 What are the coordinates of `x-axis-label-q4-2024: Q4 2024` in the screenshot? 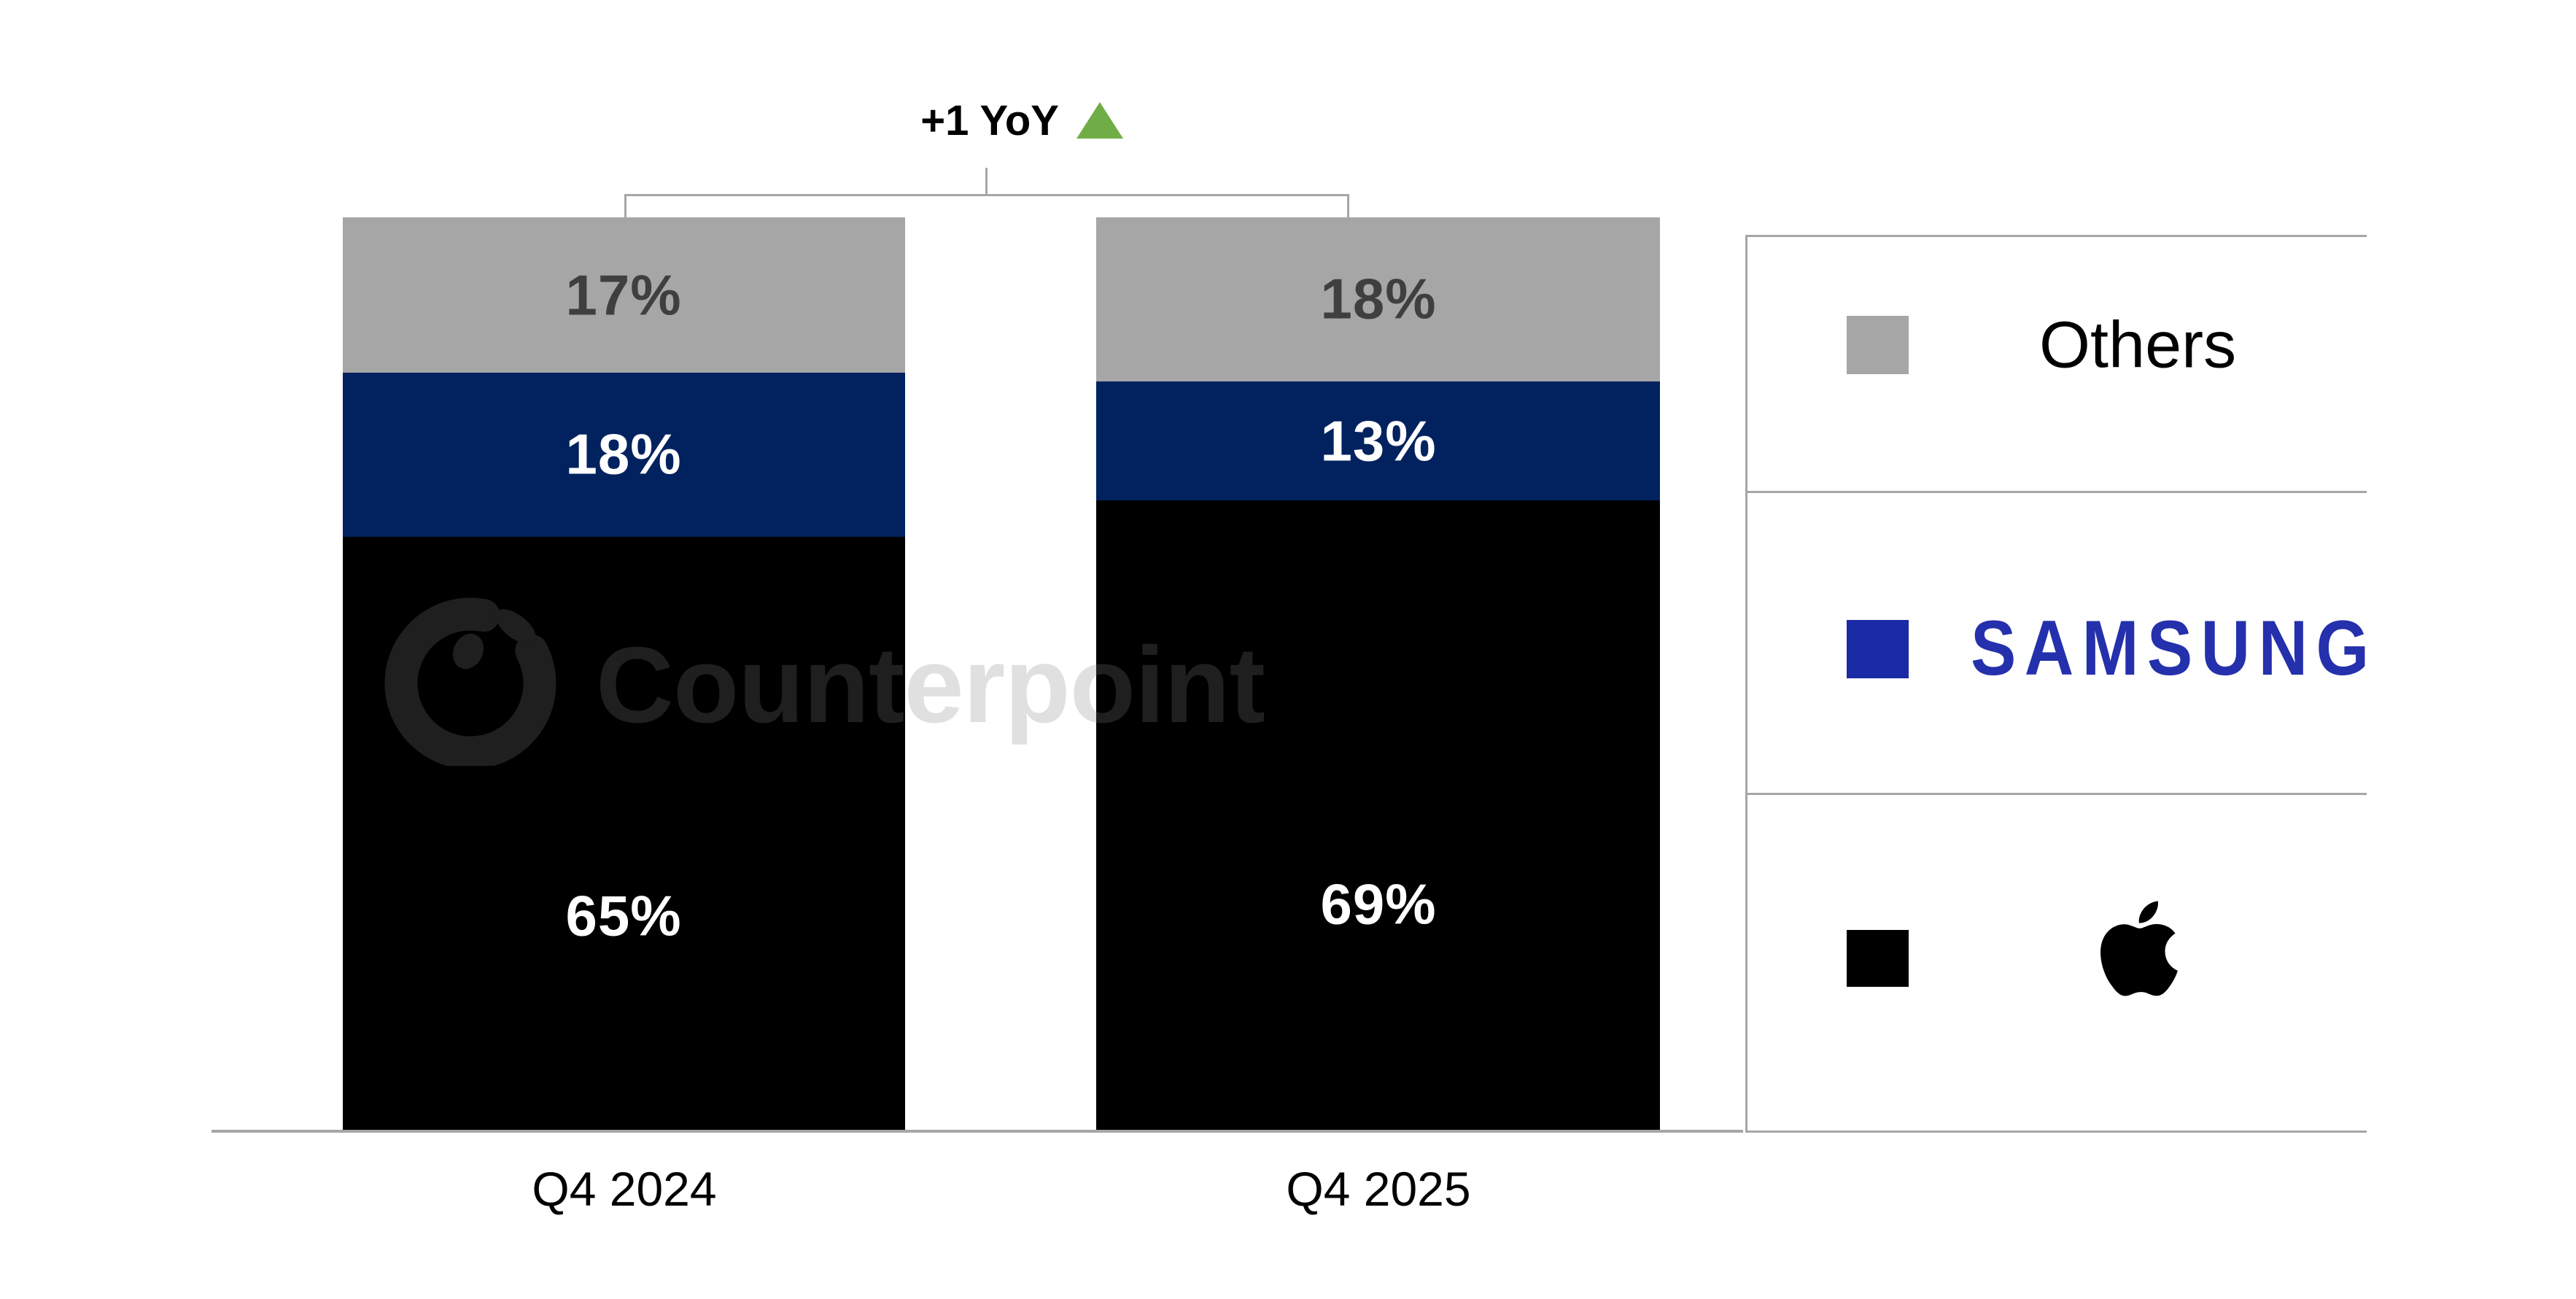 It's located at (625, 1189).